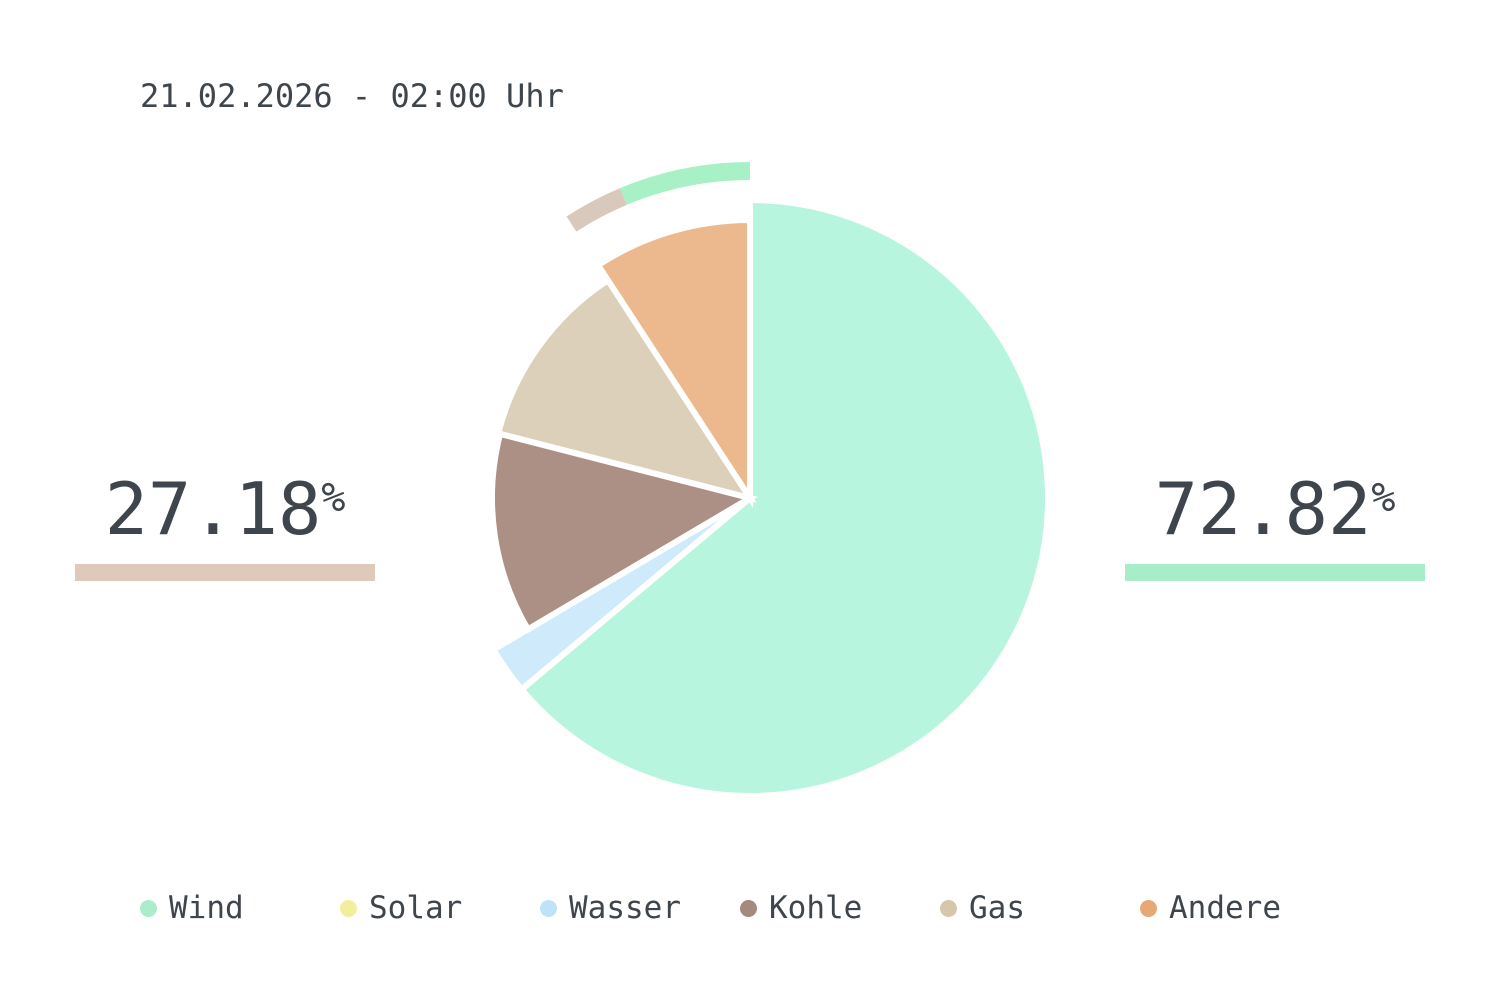 The height and width of the screenshot is (1000, 1500). What do you see at coordinates (685, 183) in the screenshot?
I see `outer-arc-green-segment` at bounding box center [685, 183].